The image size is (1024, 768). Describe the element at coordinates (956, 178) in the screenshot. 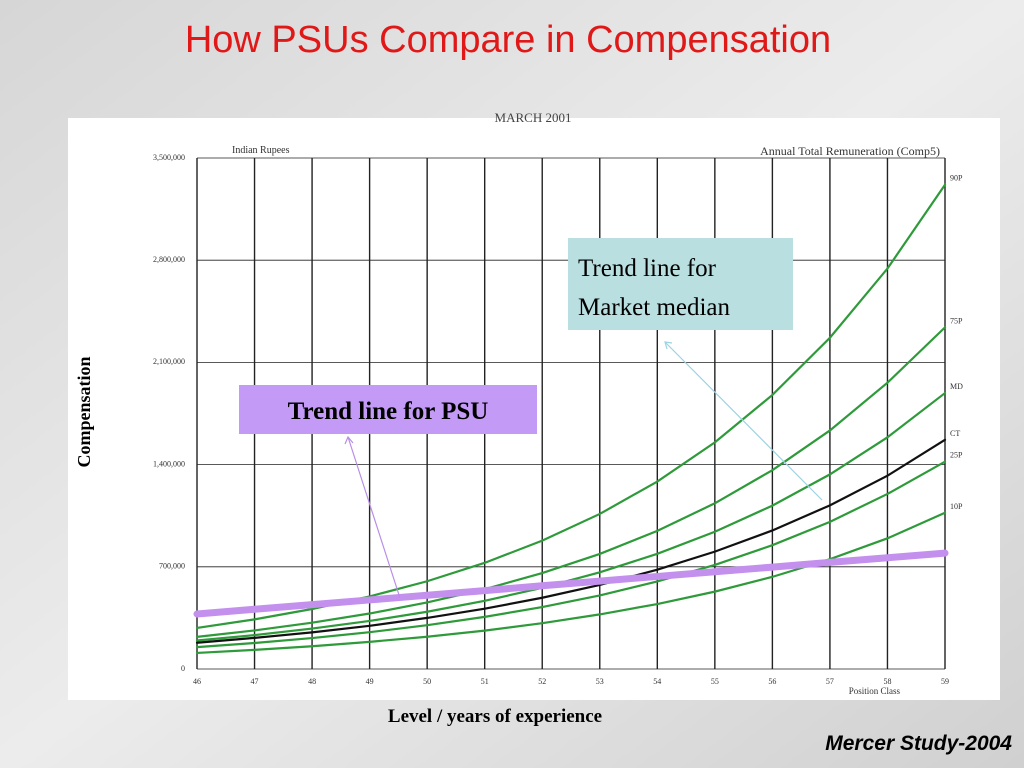

I see `series-label: 90P` at that location.